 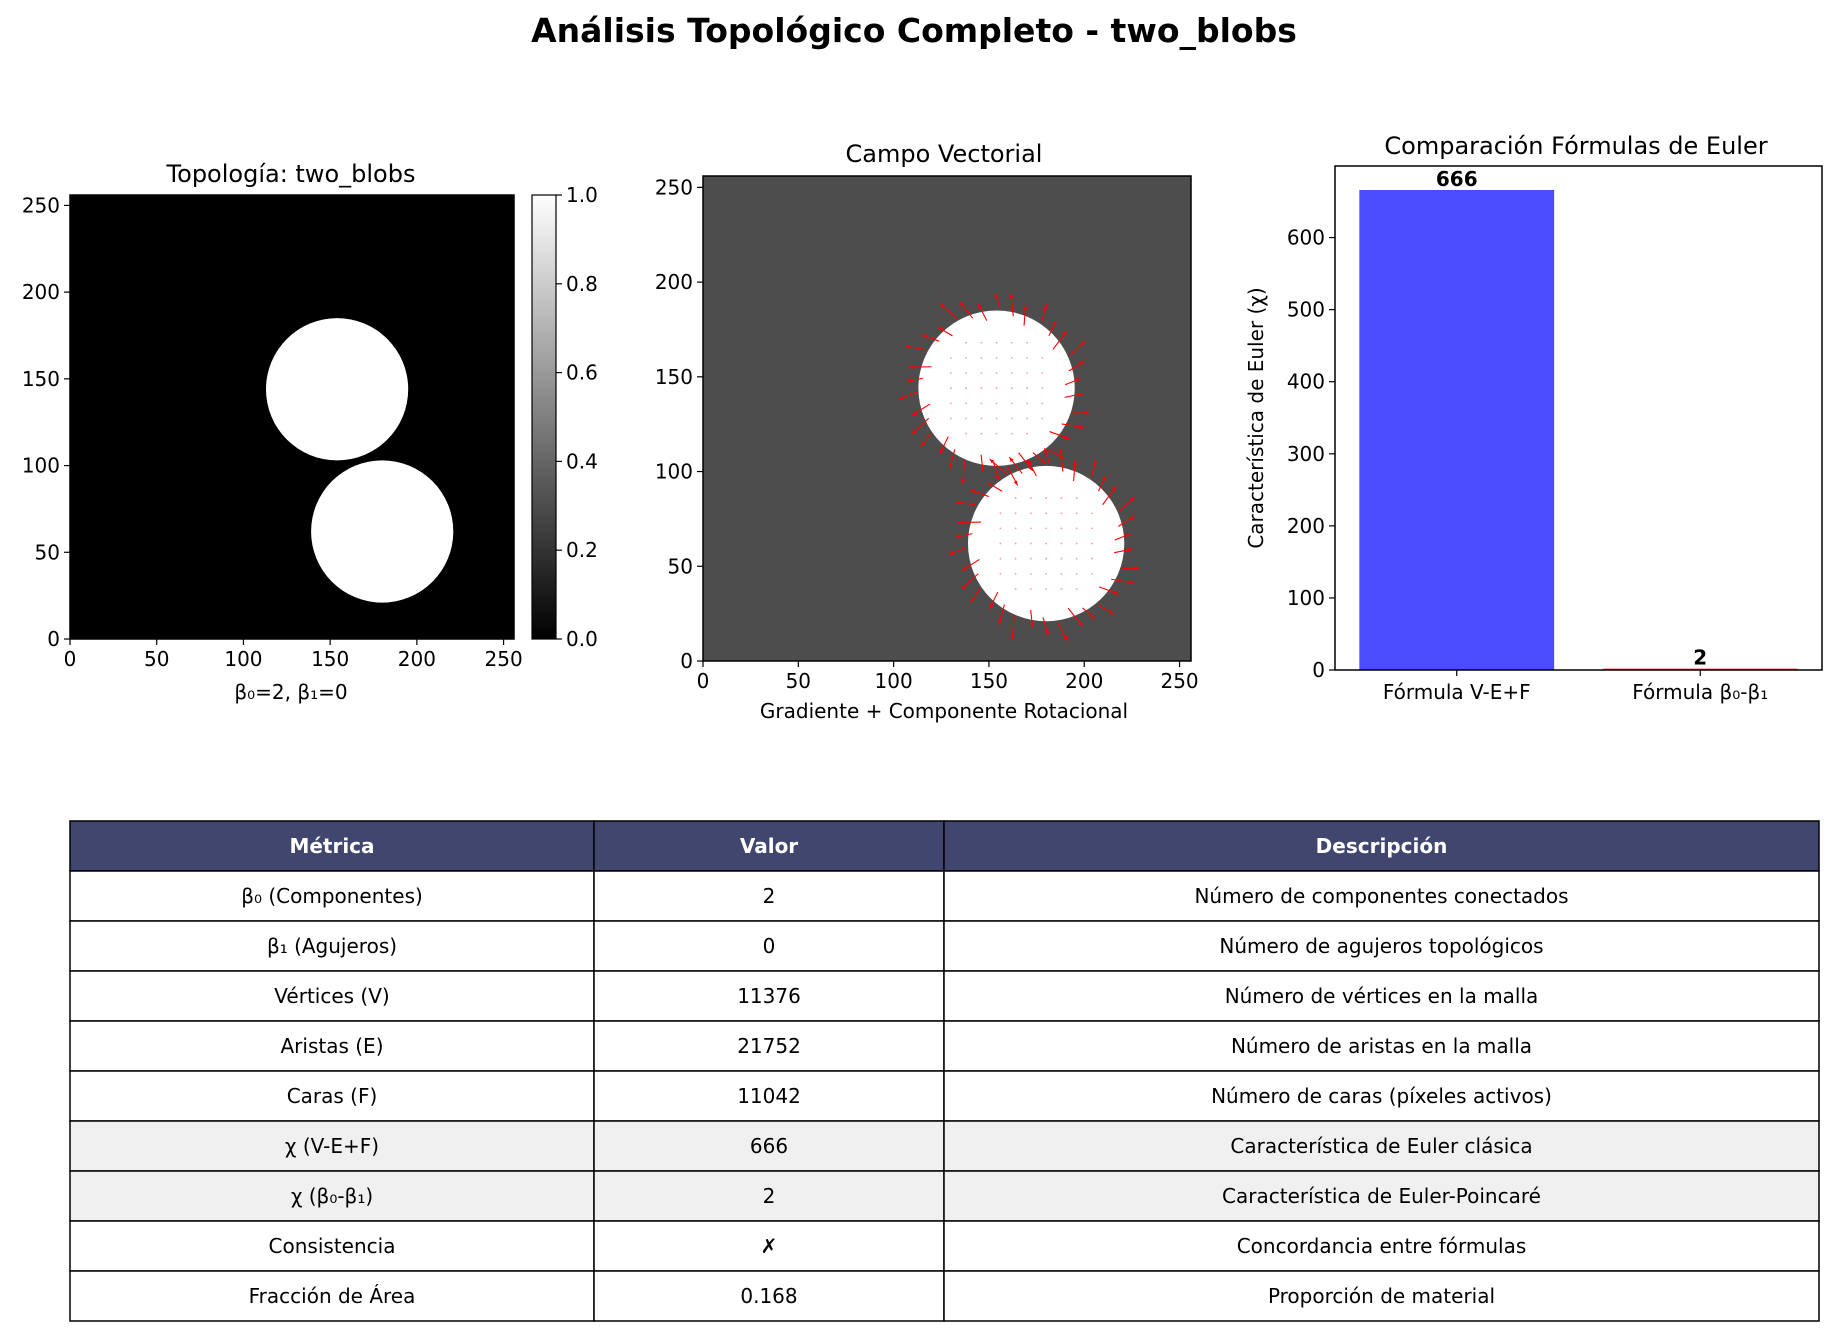 I want to click on table-cell-text: Número de caras (píxeles activos), so click(x=1381, y=1096).